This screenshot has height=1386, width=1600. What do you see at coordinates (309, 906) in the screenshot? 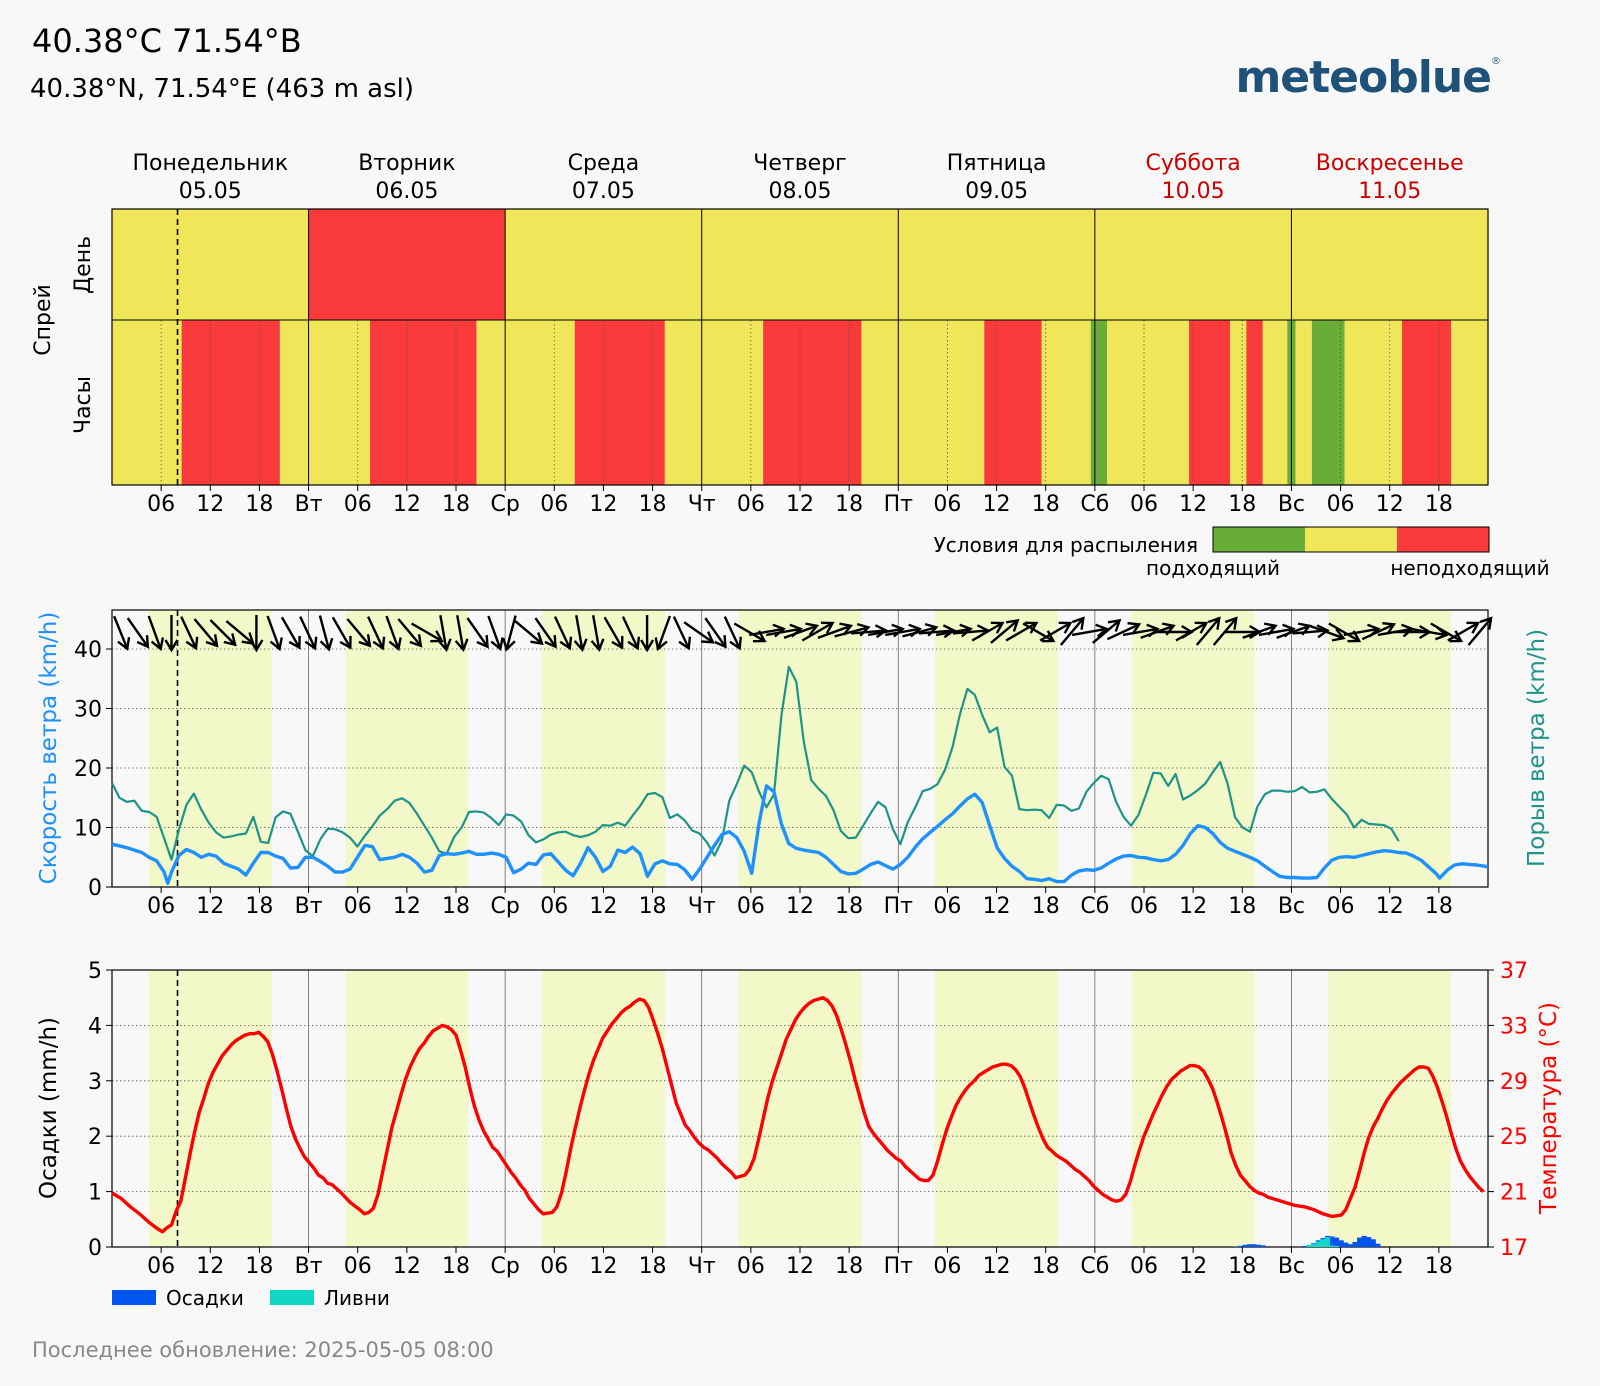
I see `x-tick-label: Вт` at bounding box center [309, 906].